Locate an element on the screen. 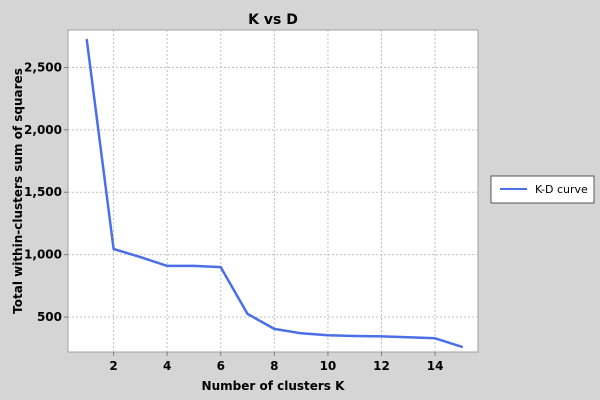 Image resolution: width=600 pixels, height=400 pixels. legend: K-D curve is located at coordinates (542, 189).